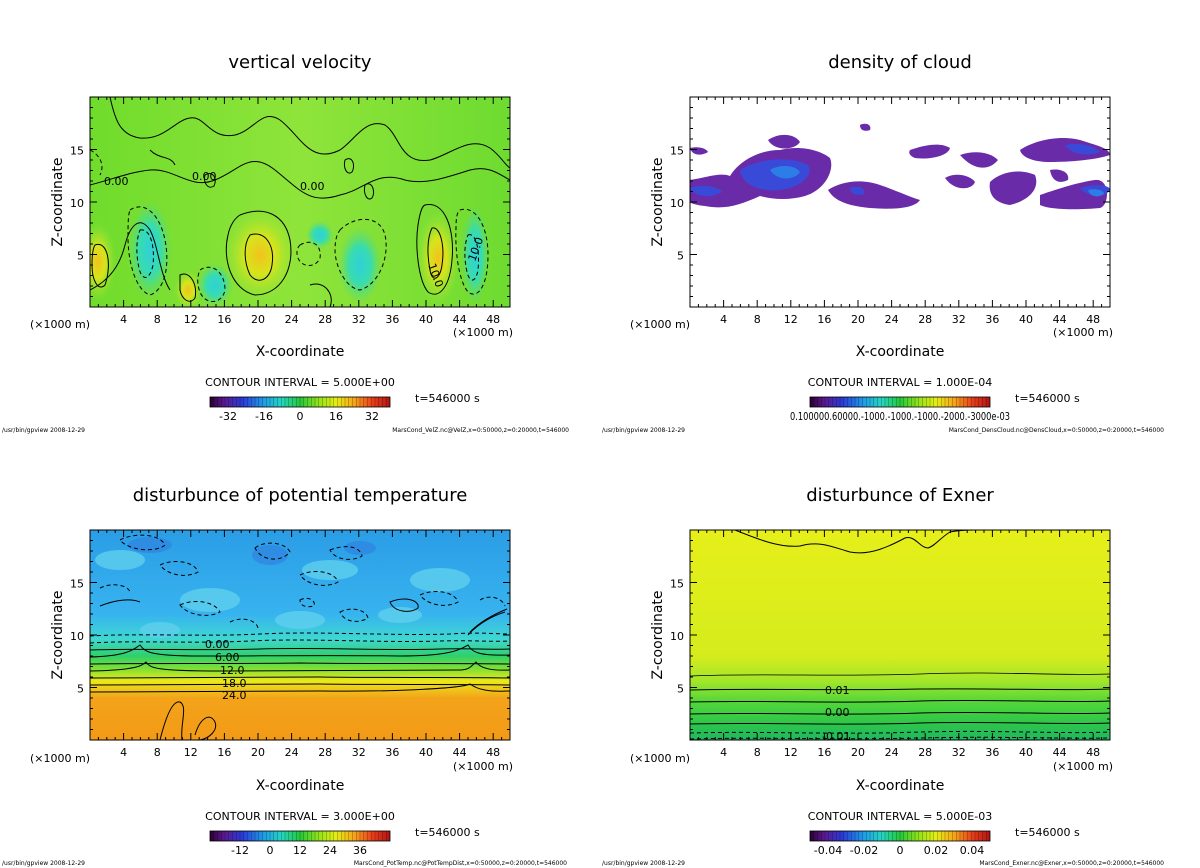 Image resolution: width=1200 pixels, height=868 pixels. Describe the element at coordinates (227, 657) in the screenshot. I see `contour-label: 6.00` at that location.